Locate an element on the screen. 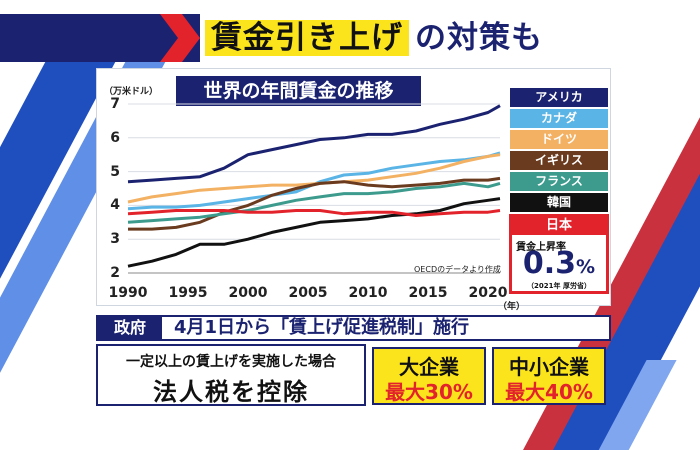 The image size is (700, 450). condition-text: 一定以上の賃上げを実施した場合 is located at coordinates (231, 362).